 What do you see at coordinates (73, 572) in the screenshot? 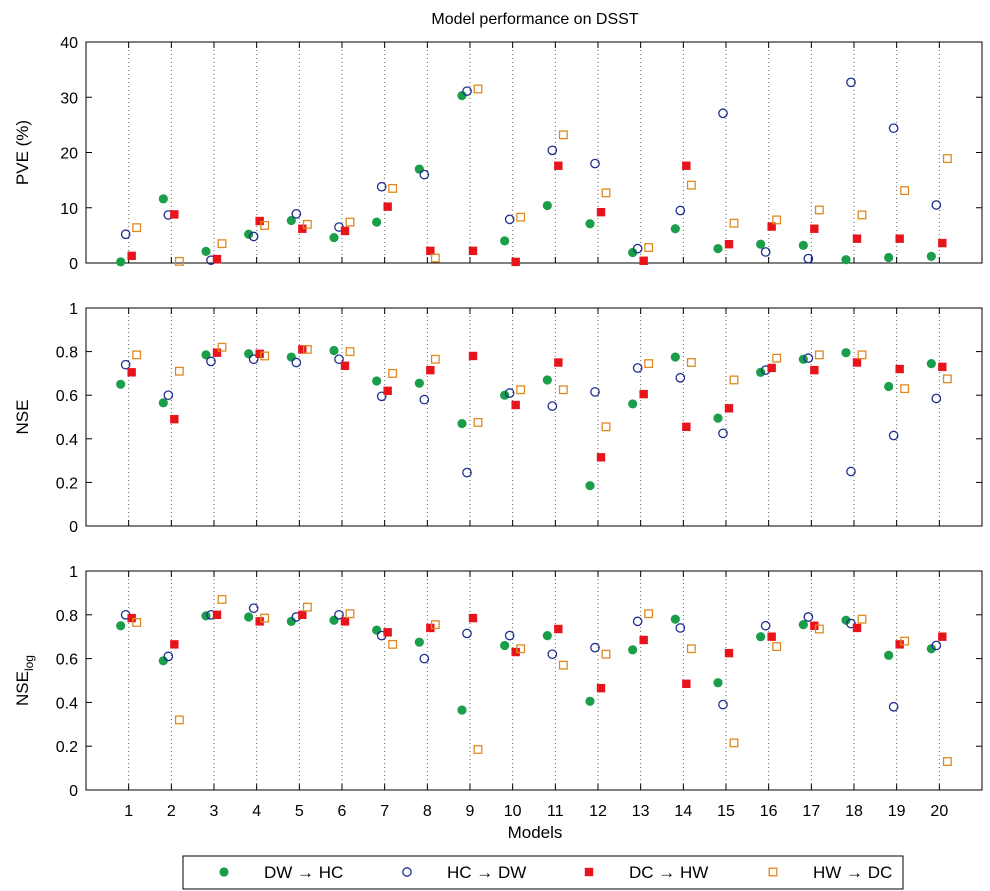
I see `y-tick-label: 1` at bounding box center [73, 572].